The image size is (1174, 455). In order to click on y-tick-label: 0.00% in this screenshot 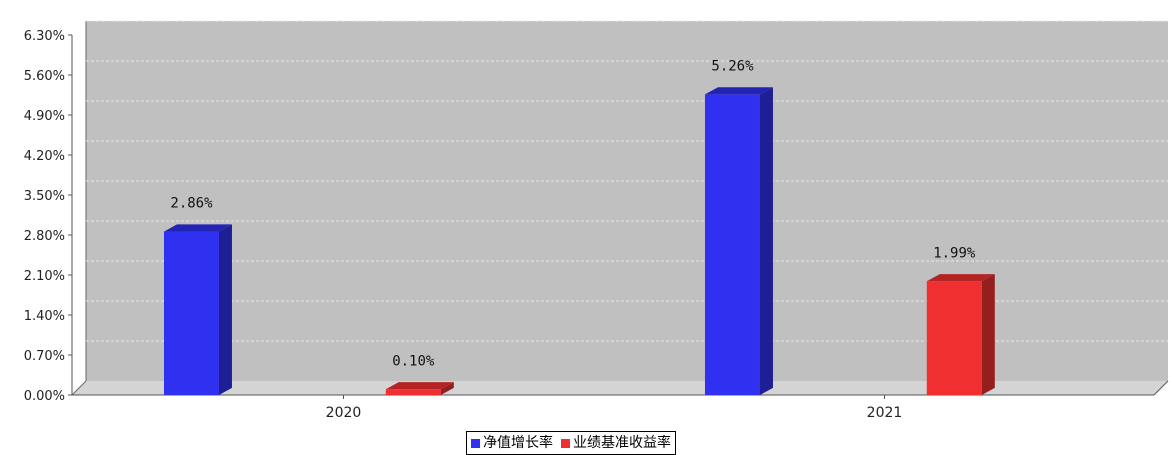, I will do `click(44, 396)`.